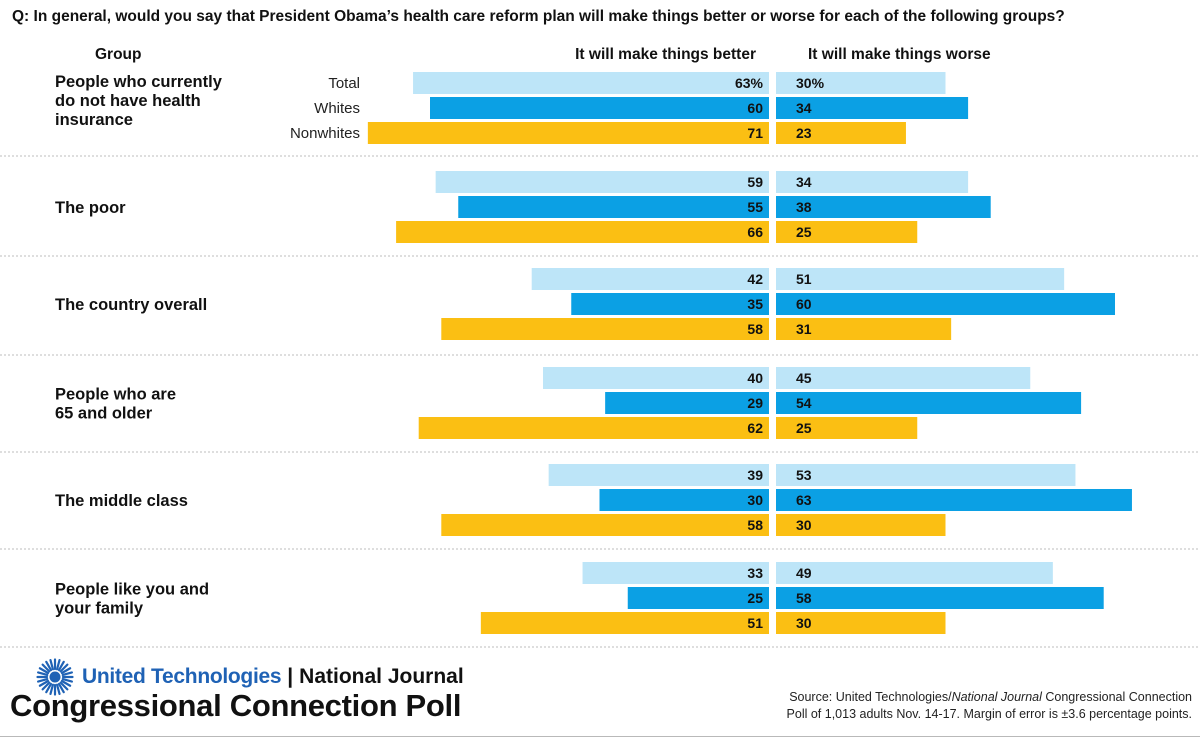  I want to click on better-value-label: 42, so click(755, 279).